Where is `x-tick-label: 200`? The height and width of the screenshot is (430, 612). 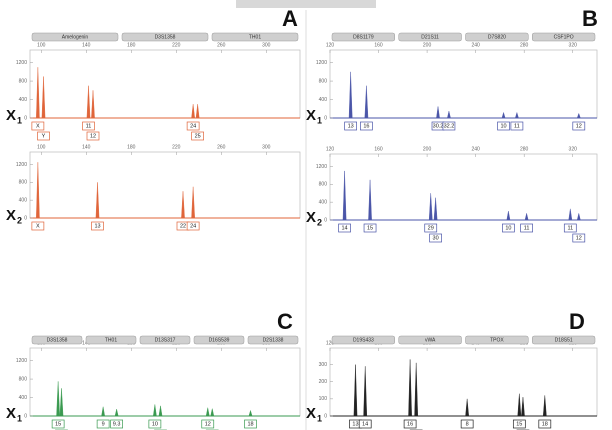
x-tick-label: 200 is located at coordinates (427, 45).